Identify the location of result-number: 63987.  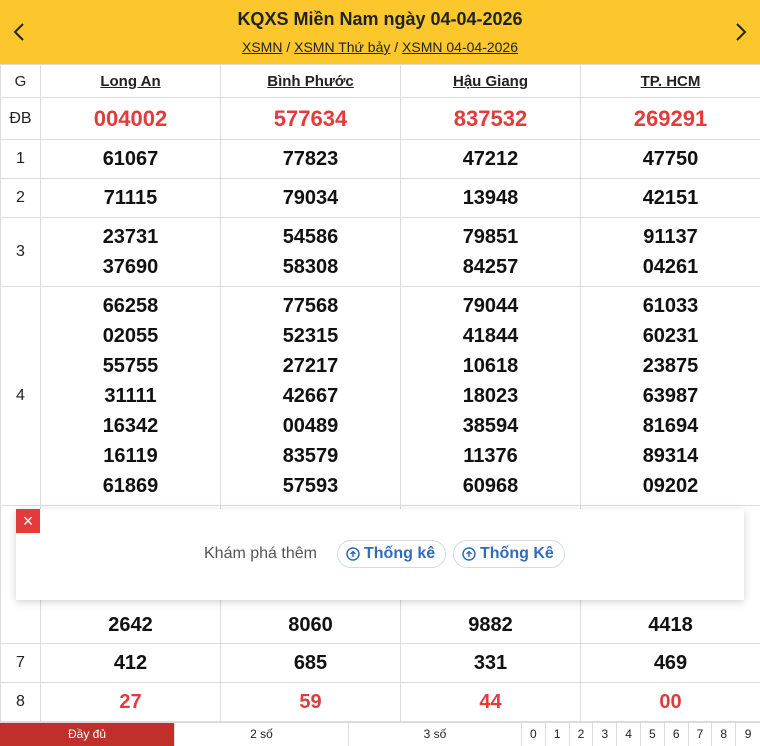
(670, 396).